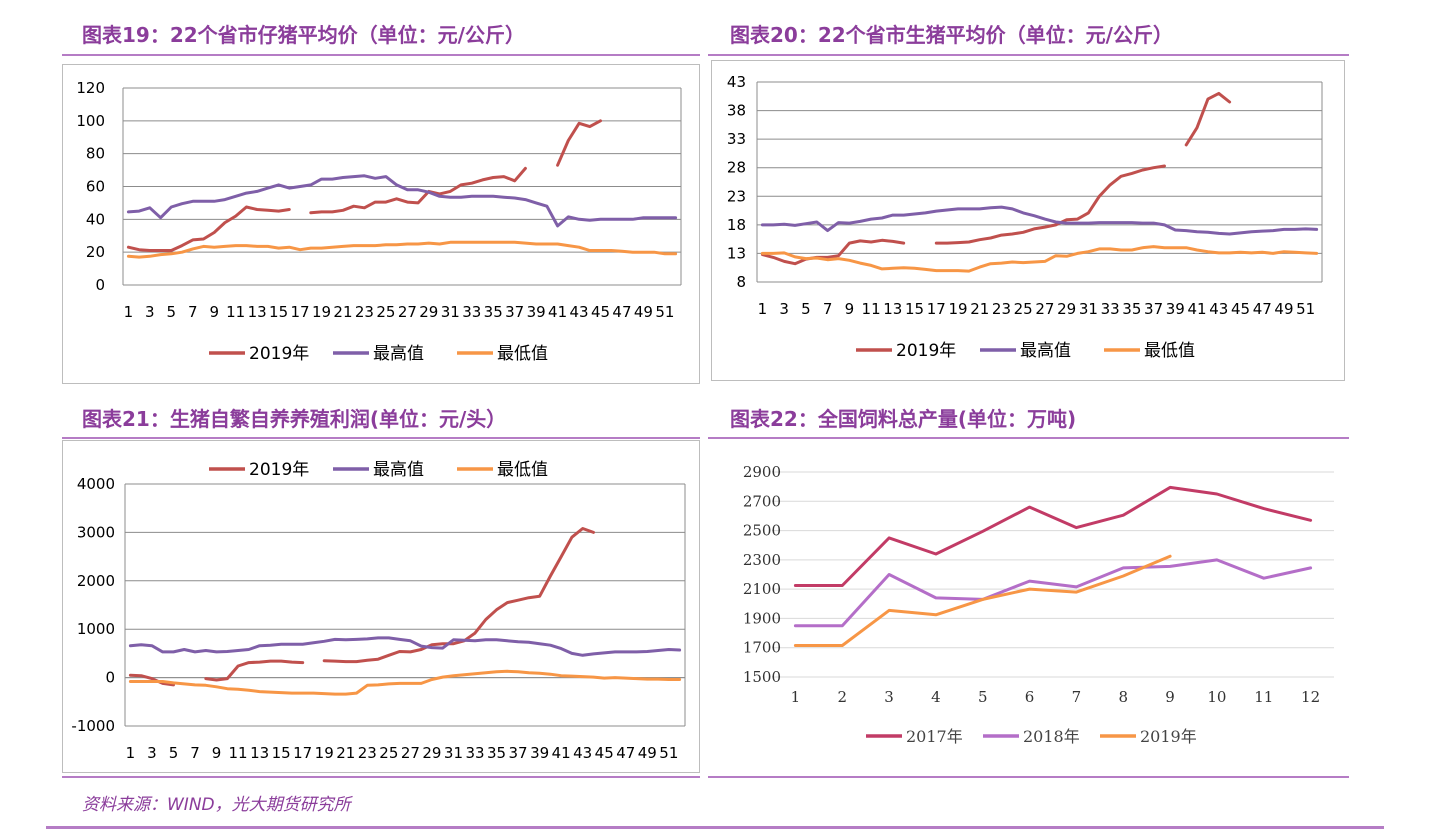 This screenshot has height=833, width=1440. I want to click on legend-label: 2019年, so click(279, 354).